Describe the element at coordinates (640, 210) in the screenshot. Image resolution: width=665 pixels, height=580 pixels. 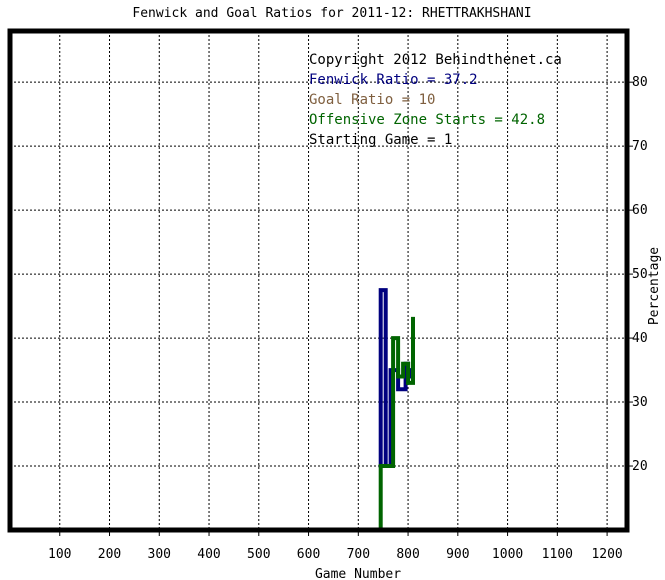
I see `y-tick-label-4: 60` at that location.